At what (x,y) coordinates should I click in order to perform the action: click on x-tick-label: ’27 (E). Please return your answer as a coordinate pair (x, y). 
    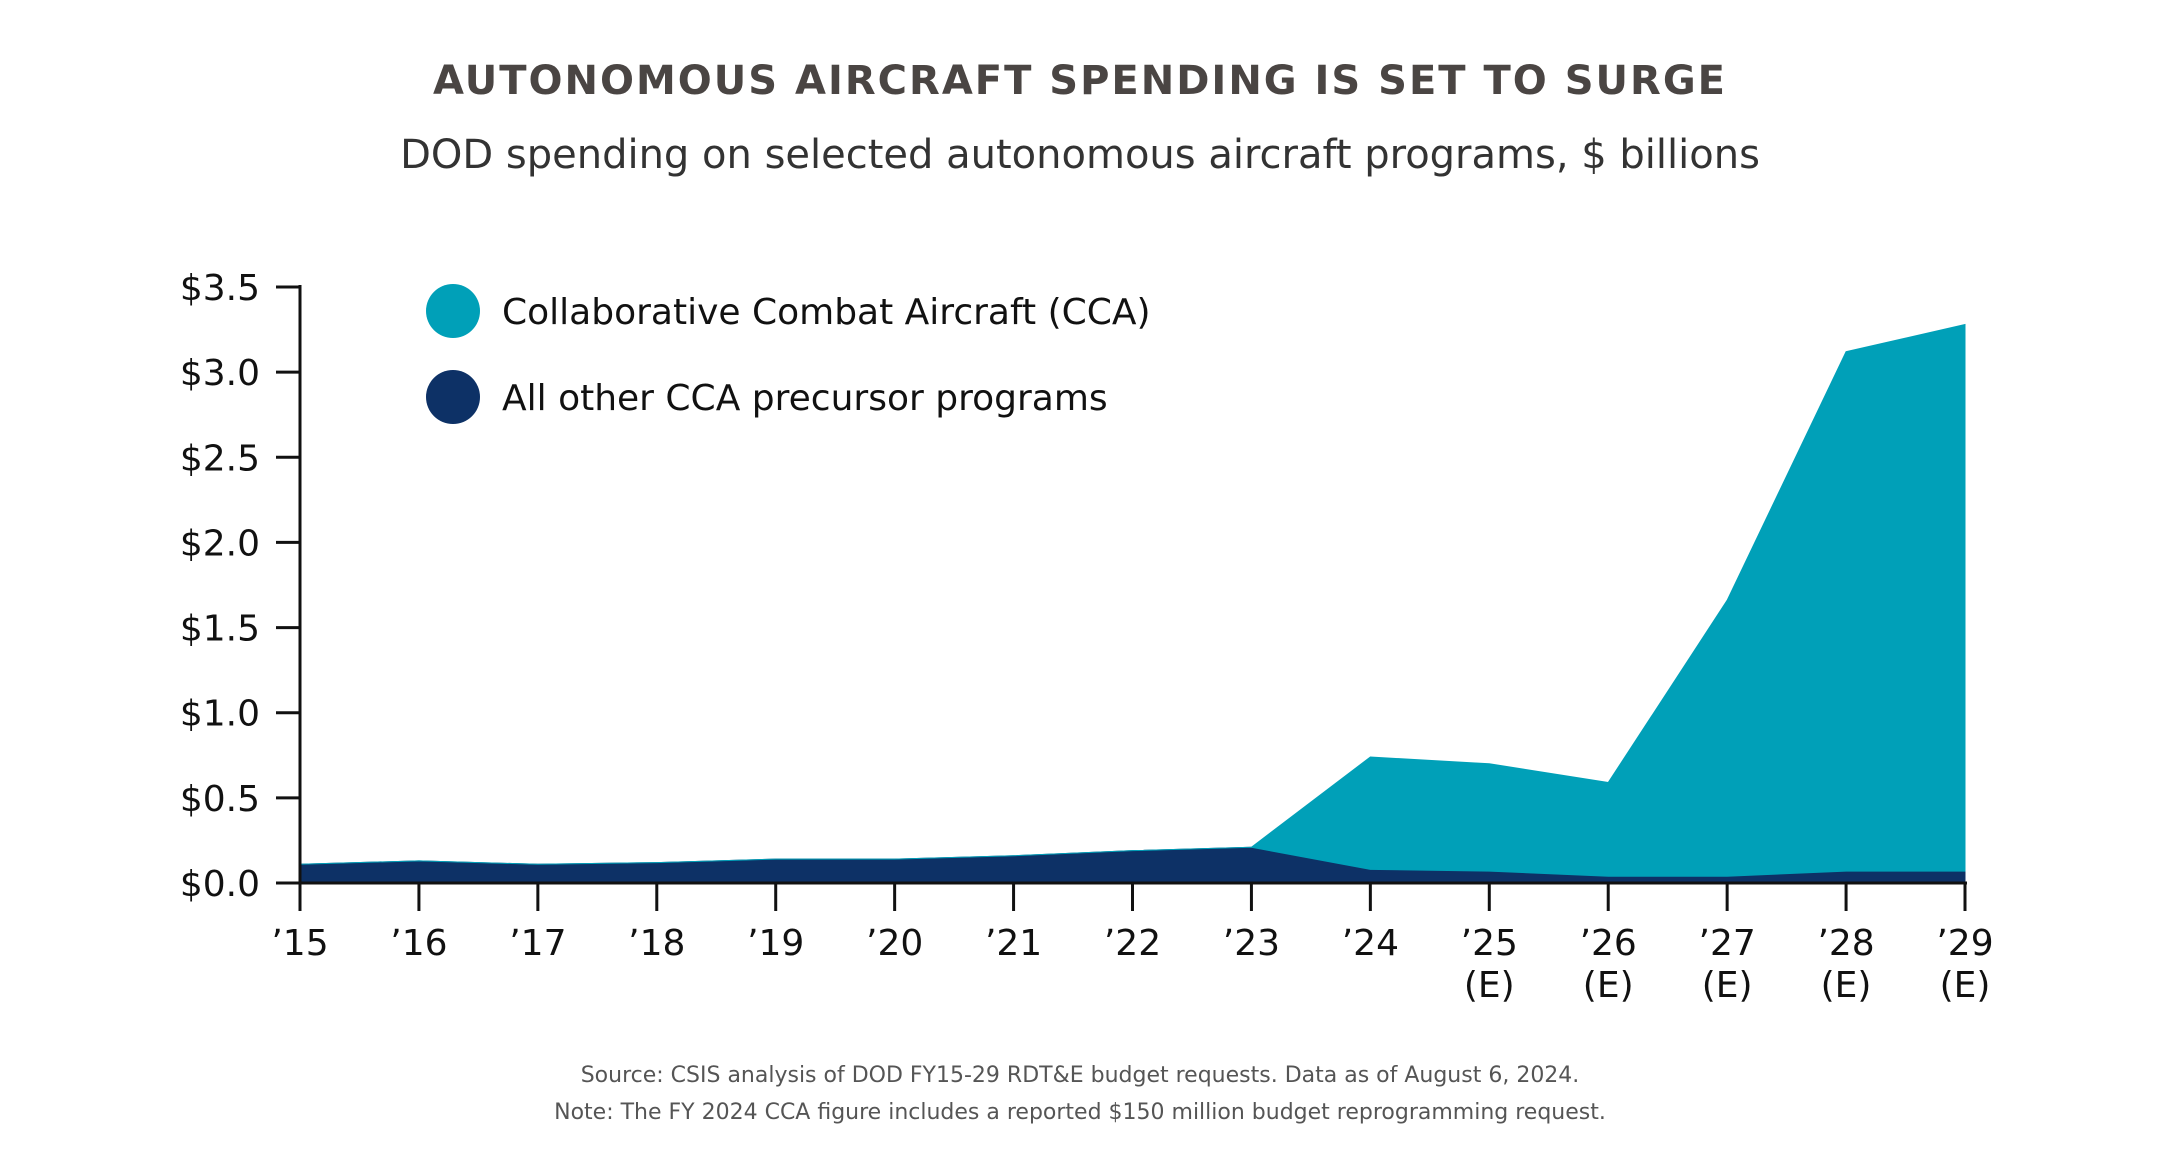
    Looking at the image, I should click on (1727, 964).